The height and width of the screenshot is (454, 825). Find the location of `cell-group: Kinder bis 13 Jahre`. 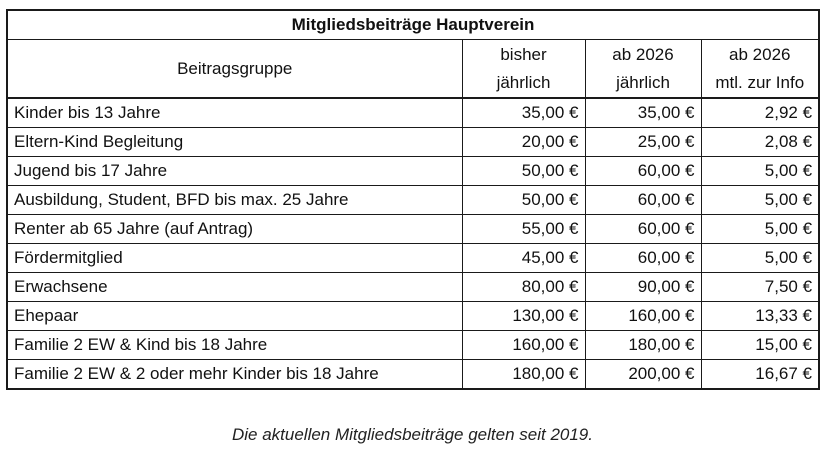

cell-group: Kinder bis 13 Jahre is located at coordinates (234, 112).